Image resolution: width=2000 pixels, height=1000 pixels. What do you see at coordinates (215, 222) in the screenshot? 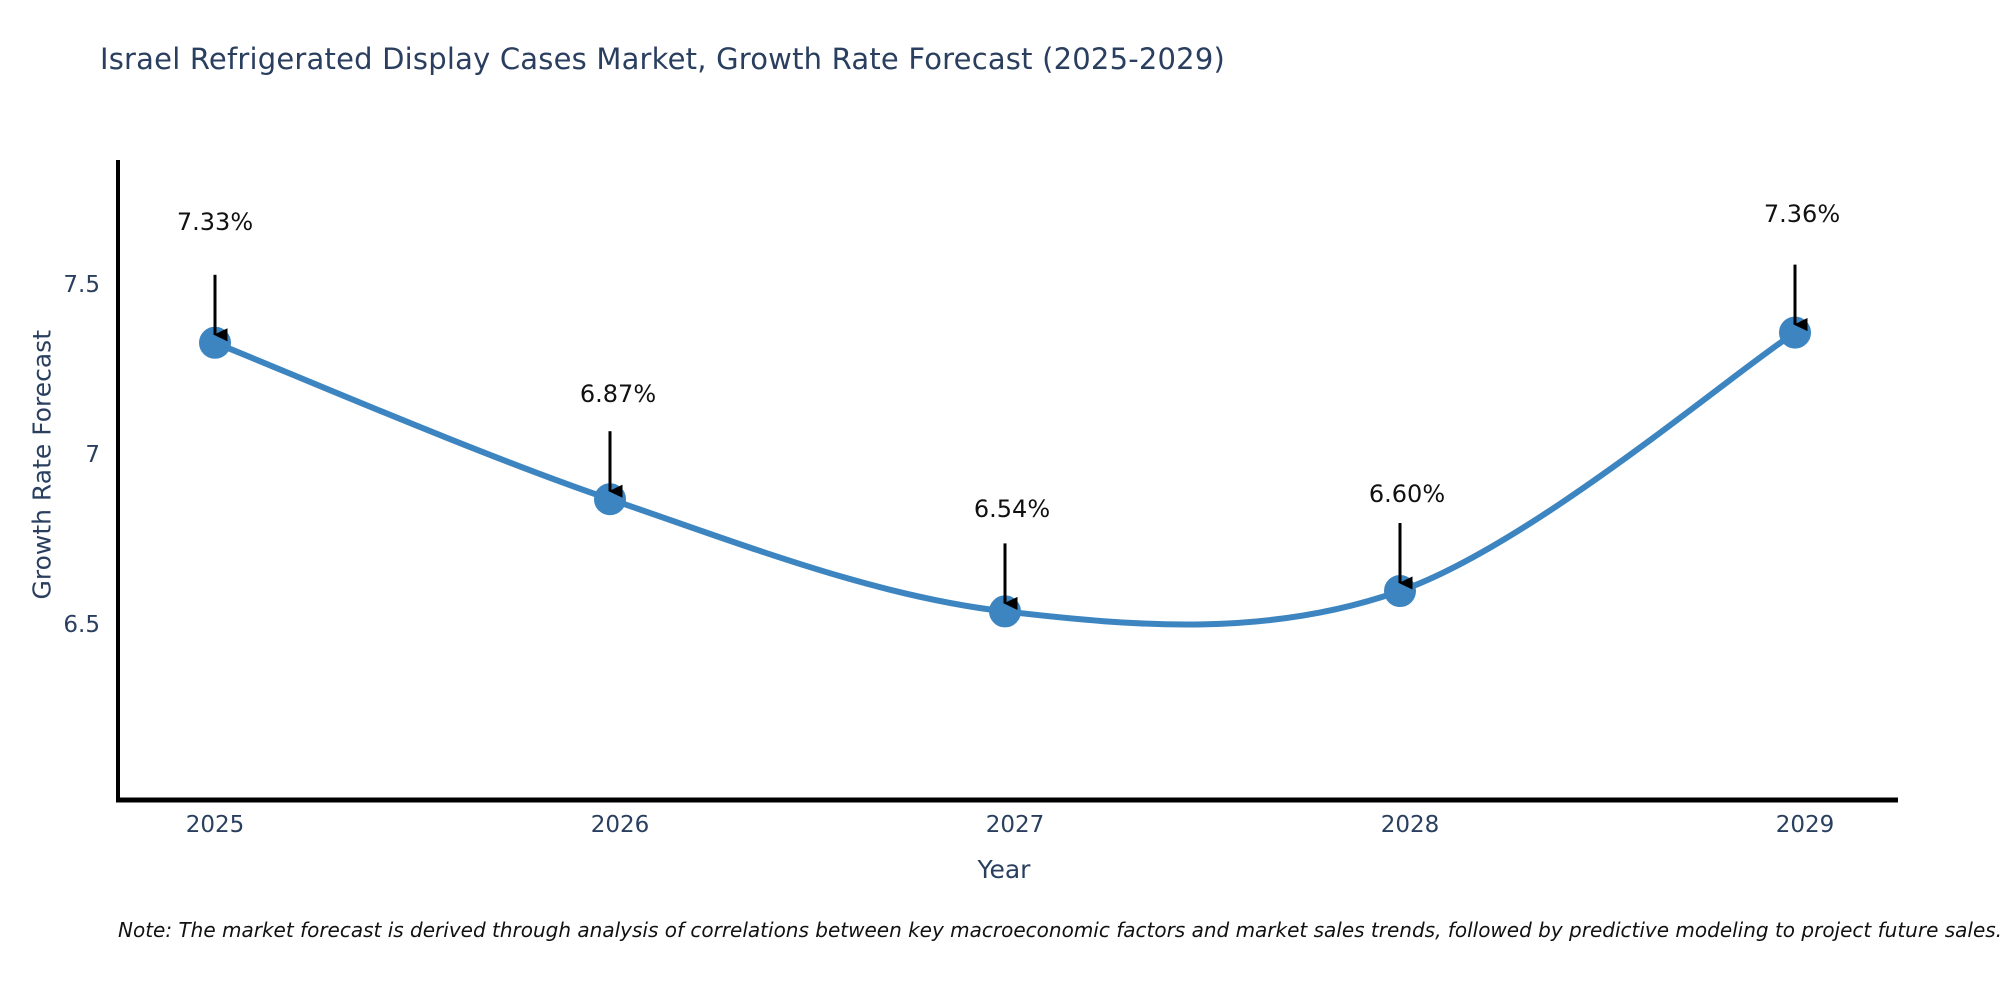
I see `data-point-label: 7.33%` at bounding box center [215, 222].